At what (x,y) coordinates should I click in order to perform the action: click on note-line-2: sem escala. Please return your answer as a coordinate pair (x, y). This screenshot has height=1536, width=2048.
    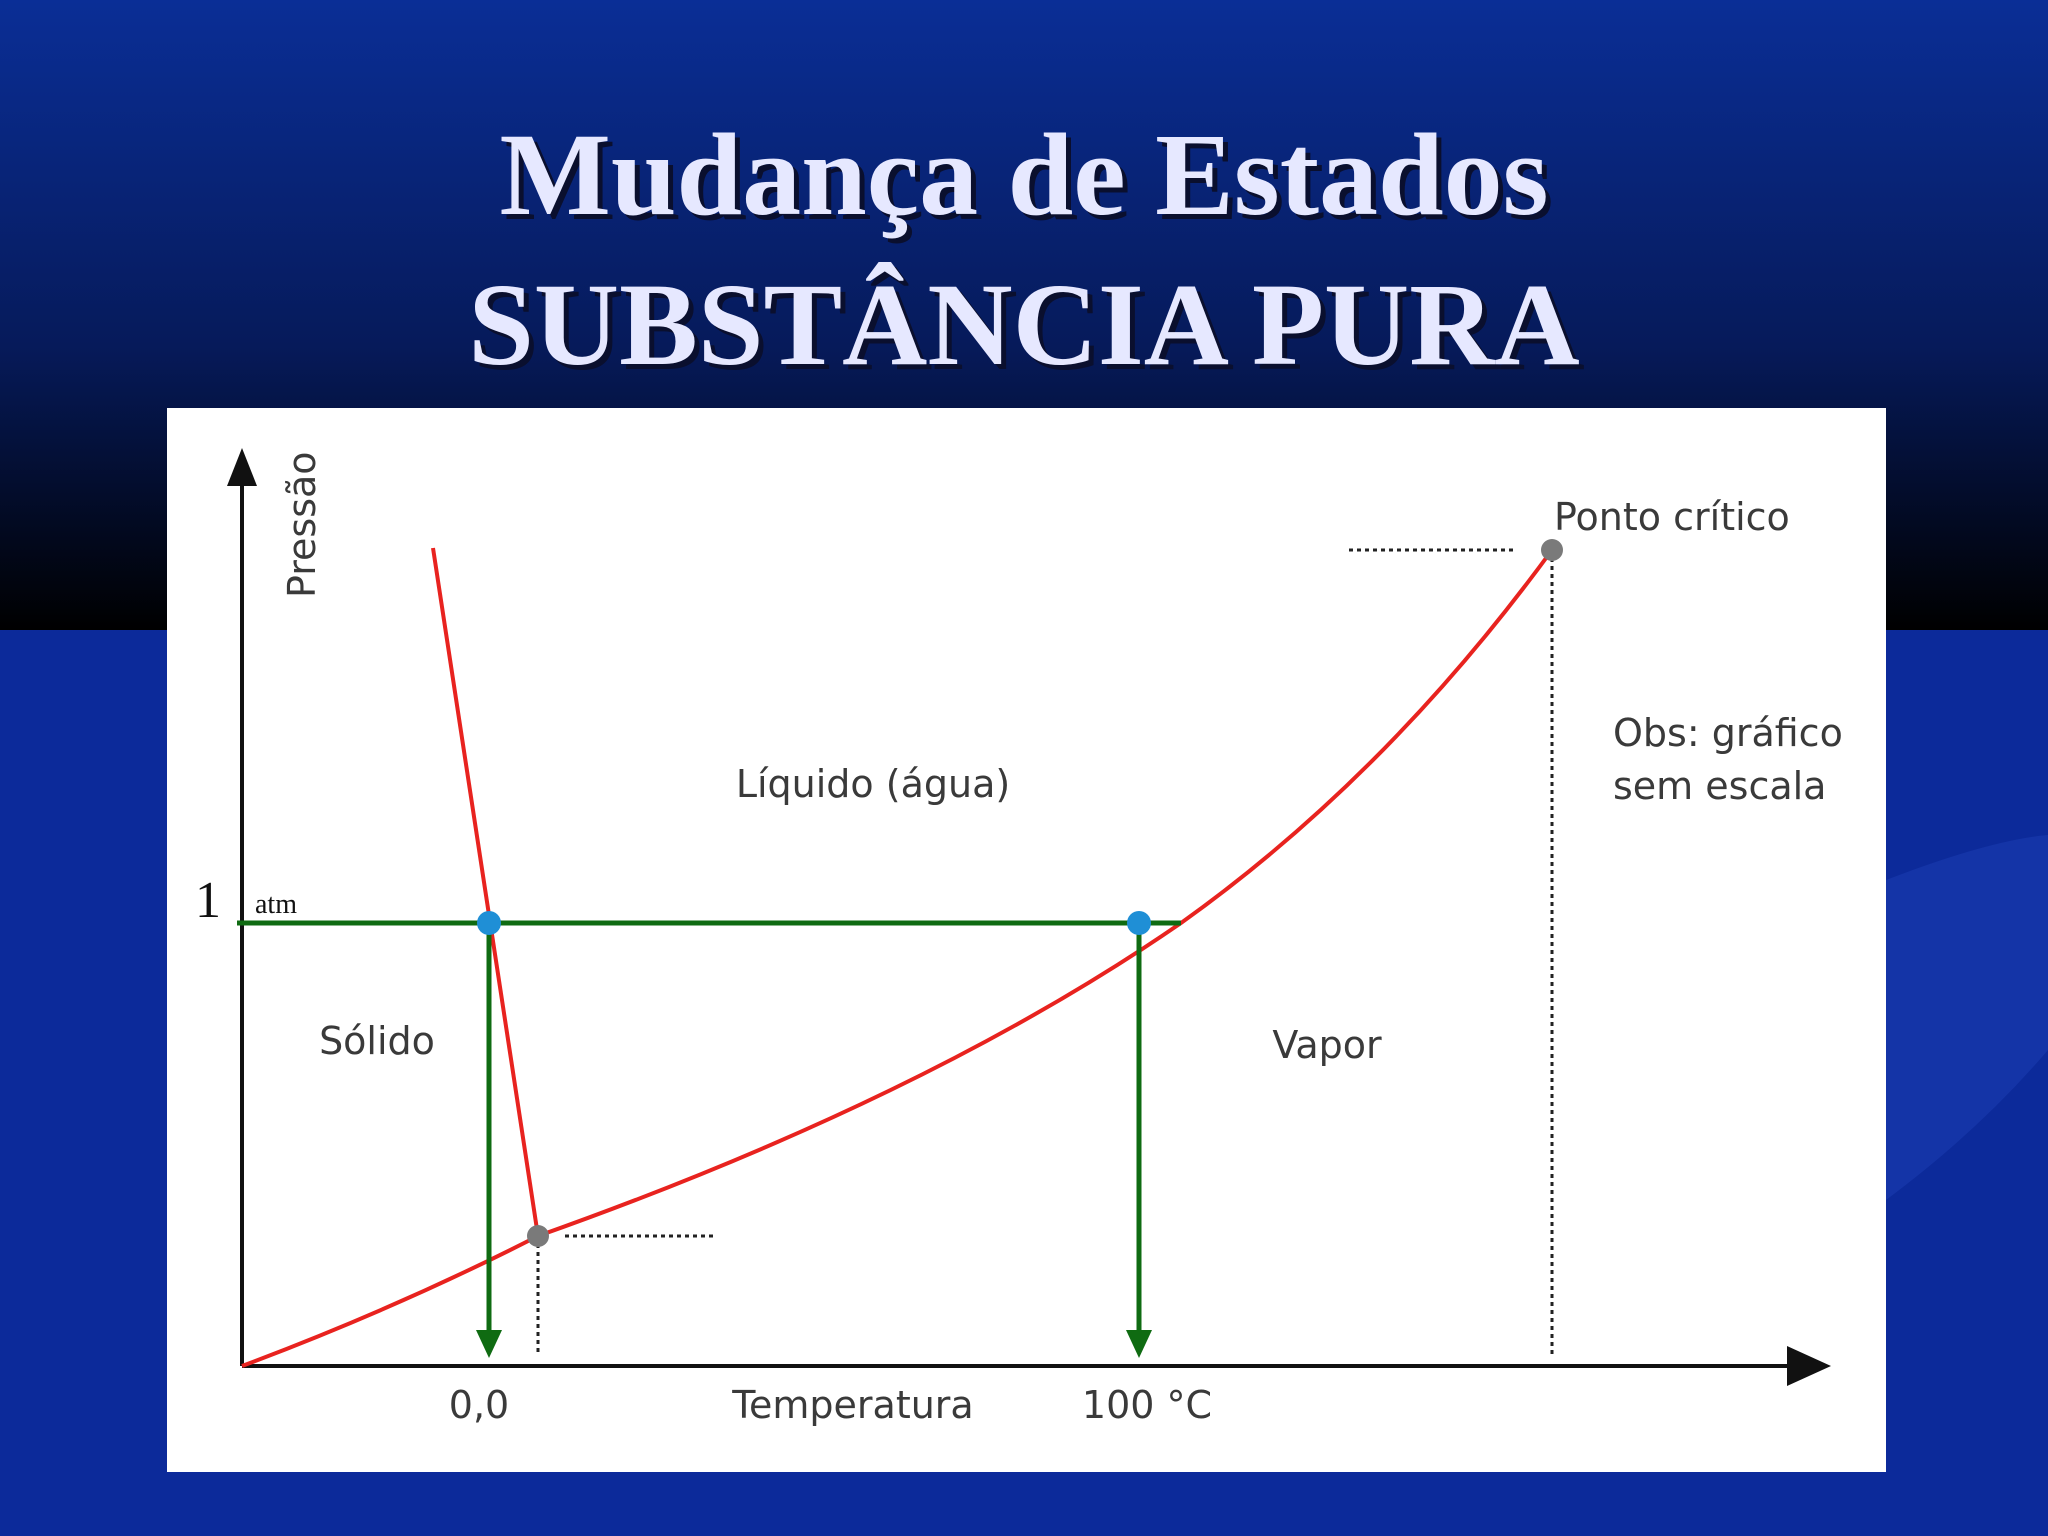
    Looking at the image, I should click on (1719, 786).